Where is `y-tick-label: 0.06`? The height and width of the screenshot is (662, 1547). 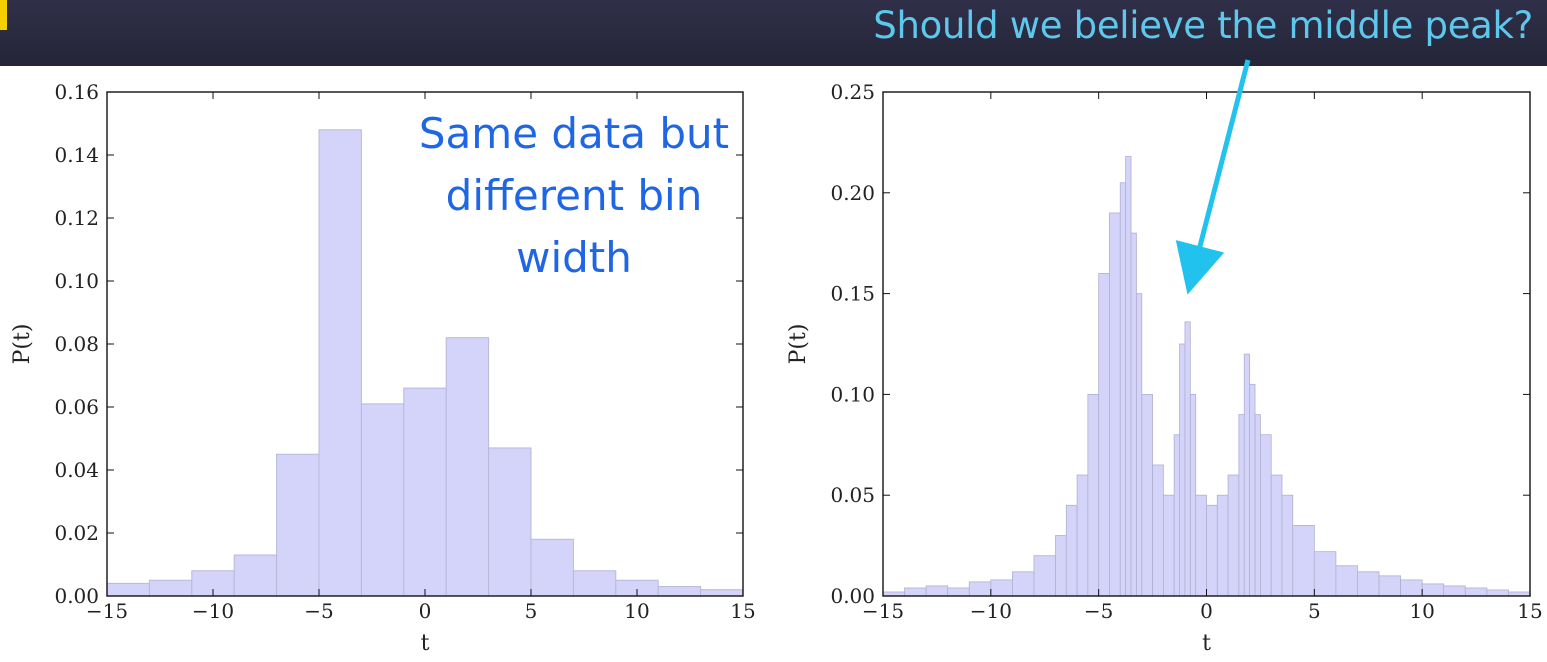
y-tick-label: 0.06 is located at coordinates (76, 407).